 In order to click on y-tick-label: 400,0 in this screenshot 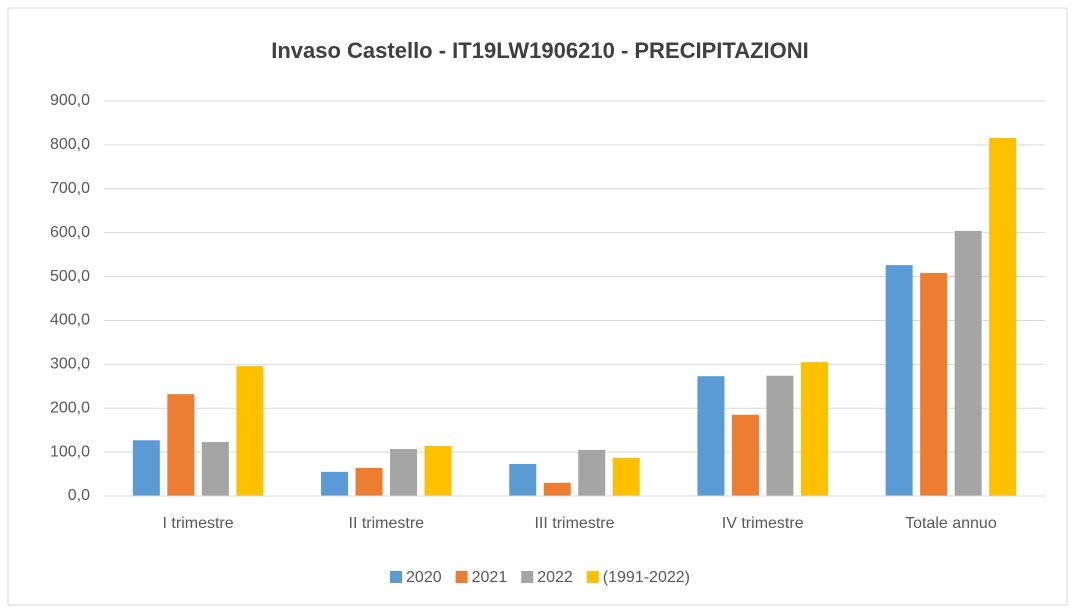, I will do `click(70, 320)`.